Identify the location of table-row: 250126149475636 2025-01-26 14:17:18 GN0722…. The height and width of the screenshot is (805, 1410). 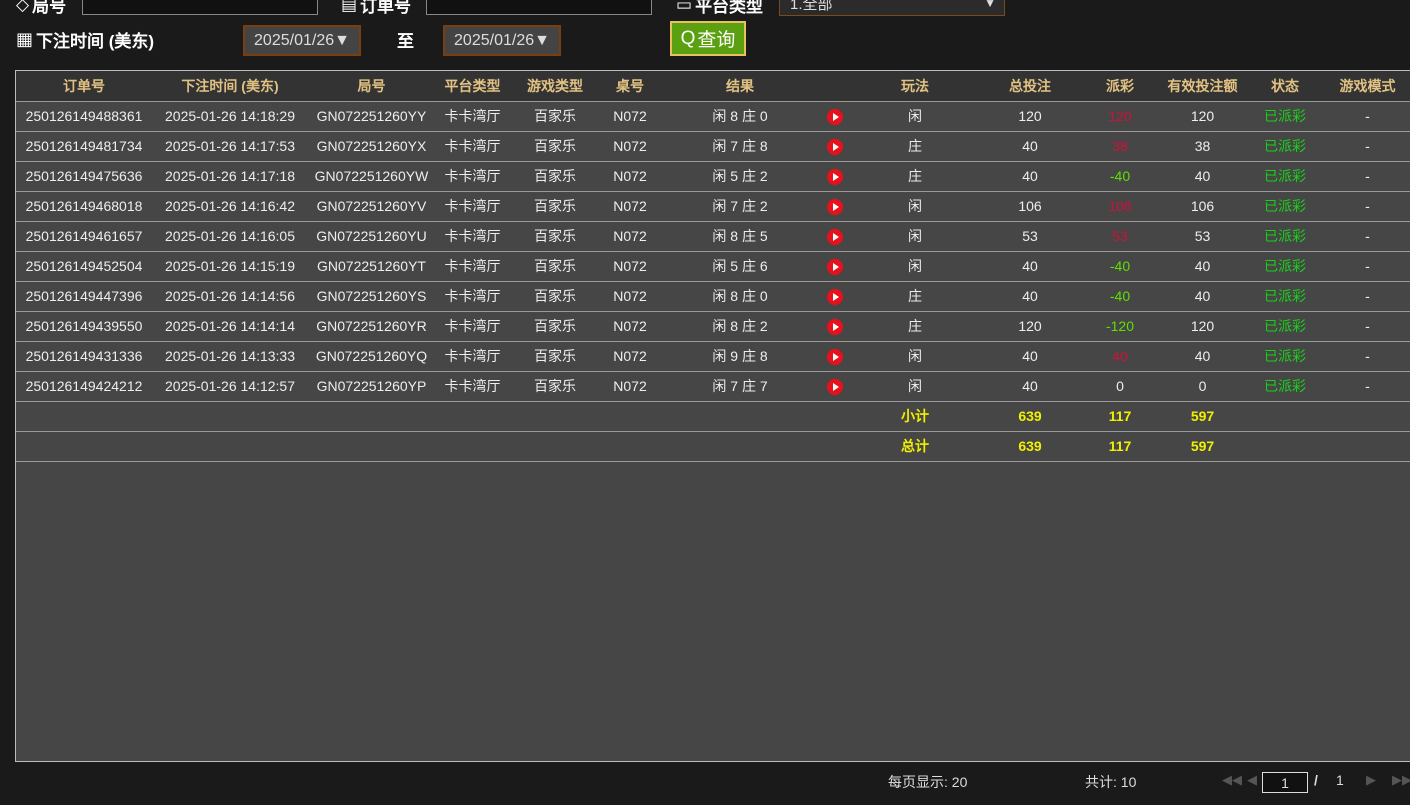
(713, 176).